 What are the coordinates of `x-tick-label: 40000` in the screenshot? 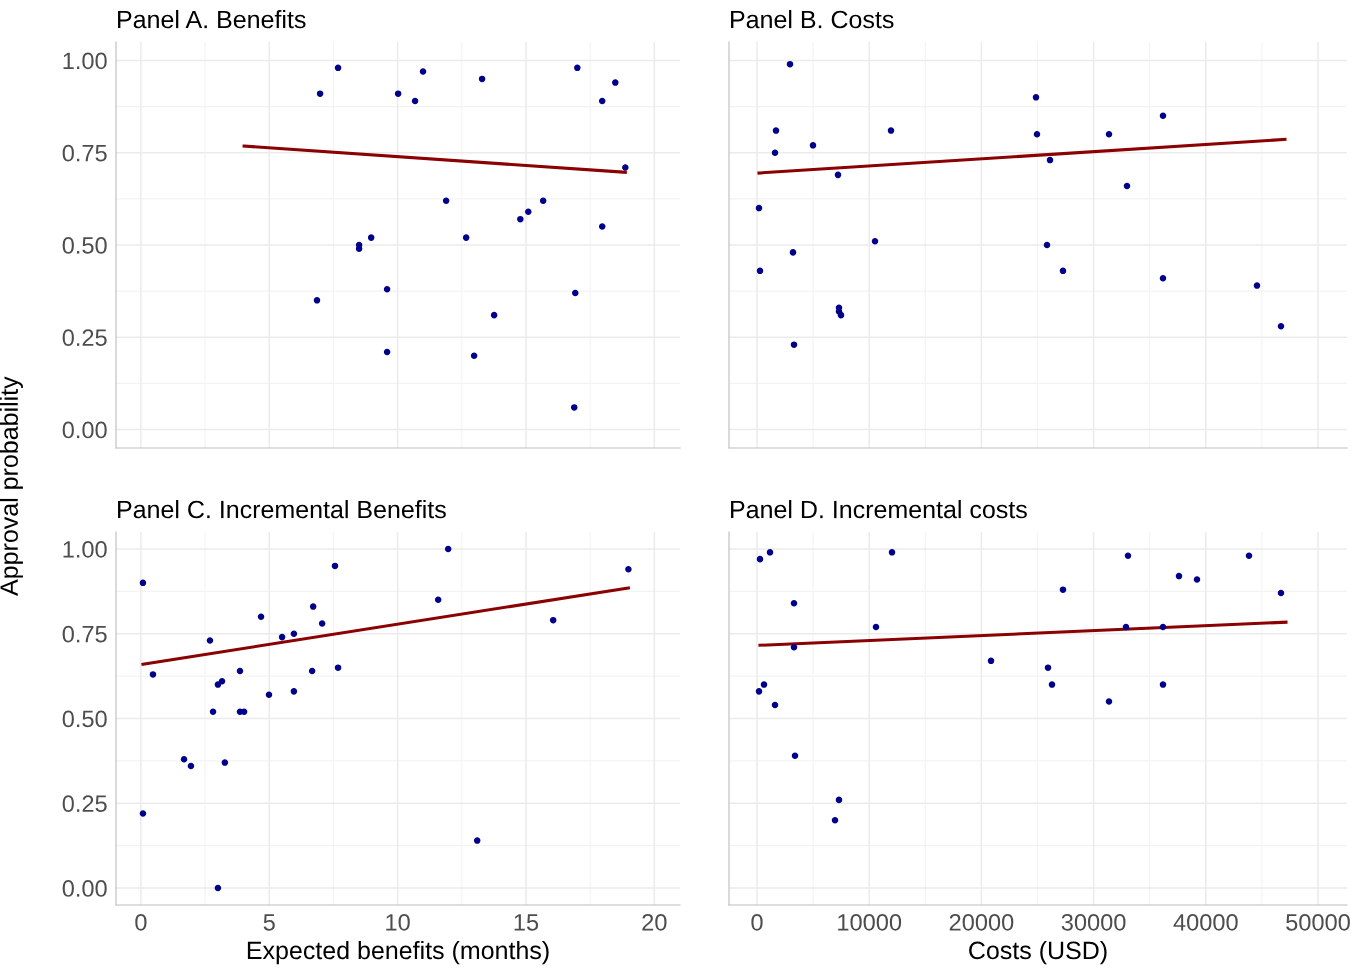 It's located at (1205, 922).